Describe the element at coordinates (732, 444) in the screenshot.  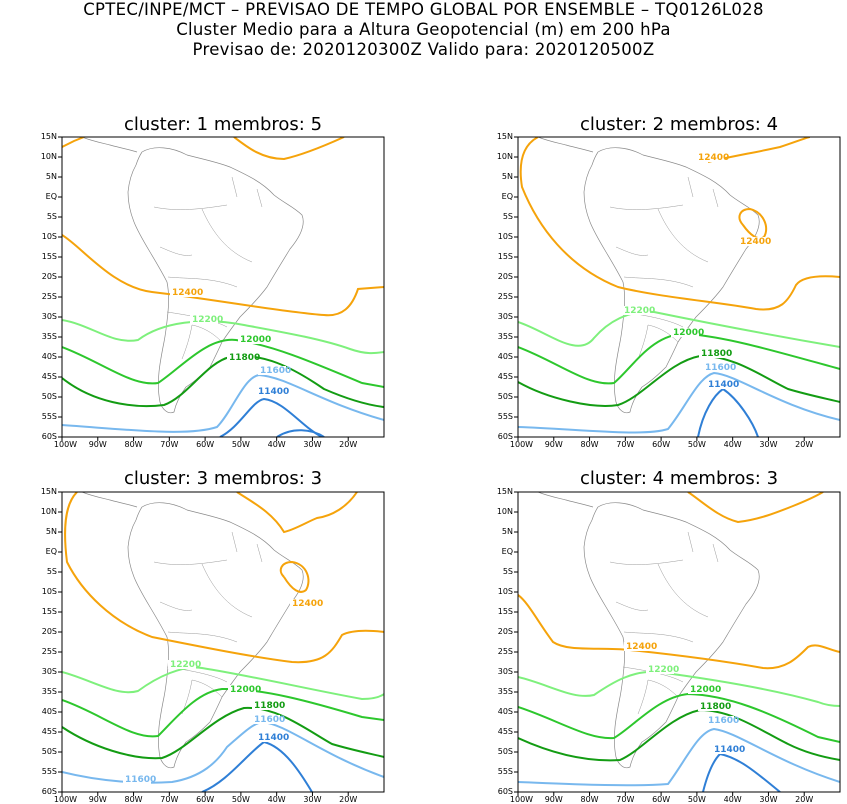
I see `lon-tick-label: 40W` at that location.